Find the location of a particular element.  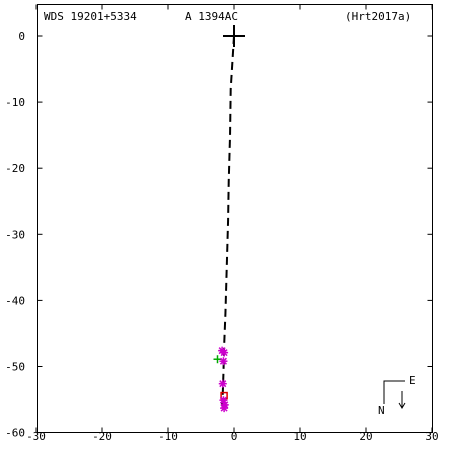

header-right: (Hrt2017a) is located at coordinates (378, 16).